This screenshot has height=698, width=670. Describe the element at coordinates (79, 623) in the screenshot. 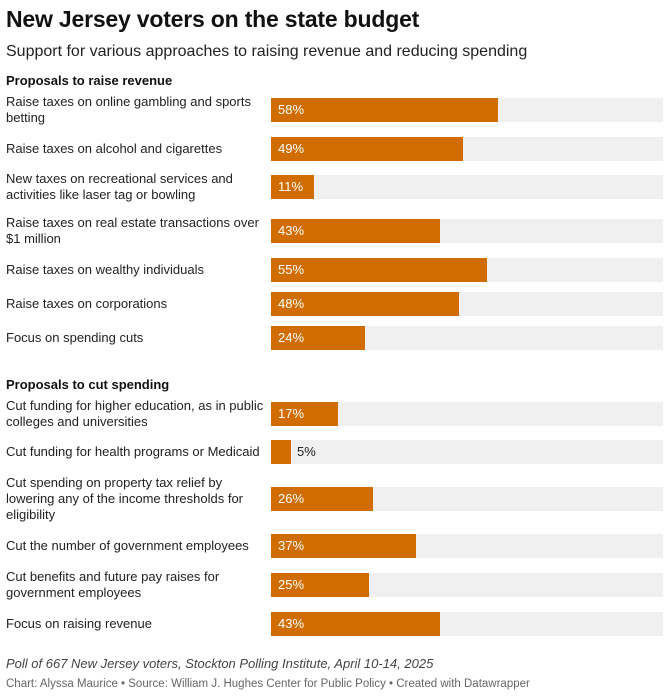

I see `category-label: Focus on raising revenue` at that location.